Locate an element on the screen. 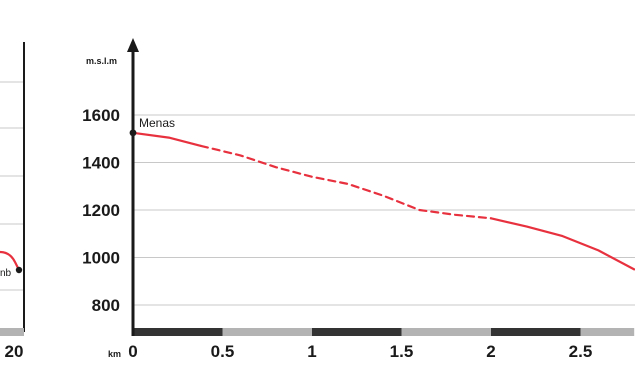  left-elevation-line is located at coordinates (10, 260).